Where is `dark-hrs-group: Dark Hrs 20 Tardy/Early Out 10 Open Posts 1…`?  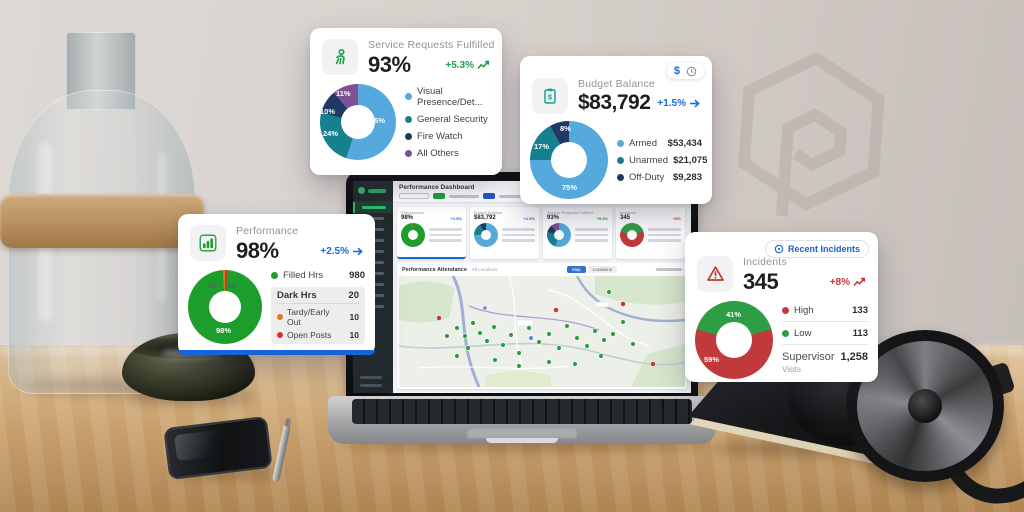 dark-hrs-group: Dark Hrs 20 Tardy/Early Out 10 Open Posts 1… is located at coordinates (318, 315).